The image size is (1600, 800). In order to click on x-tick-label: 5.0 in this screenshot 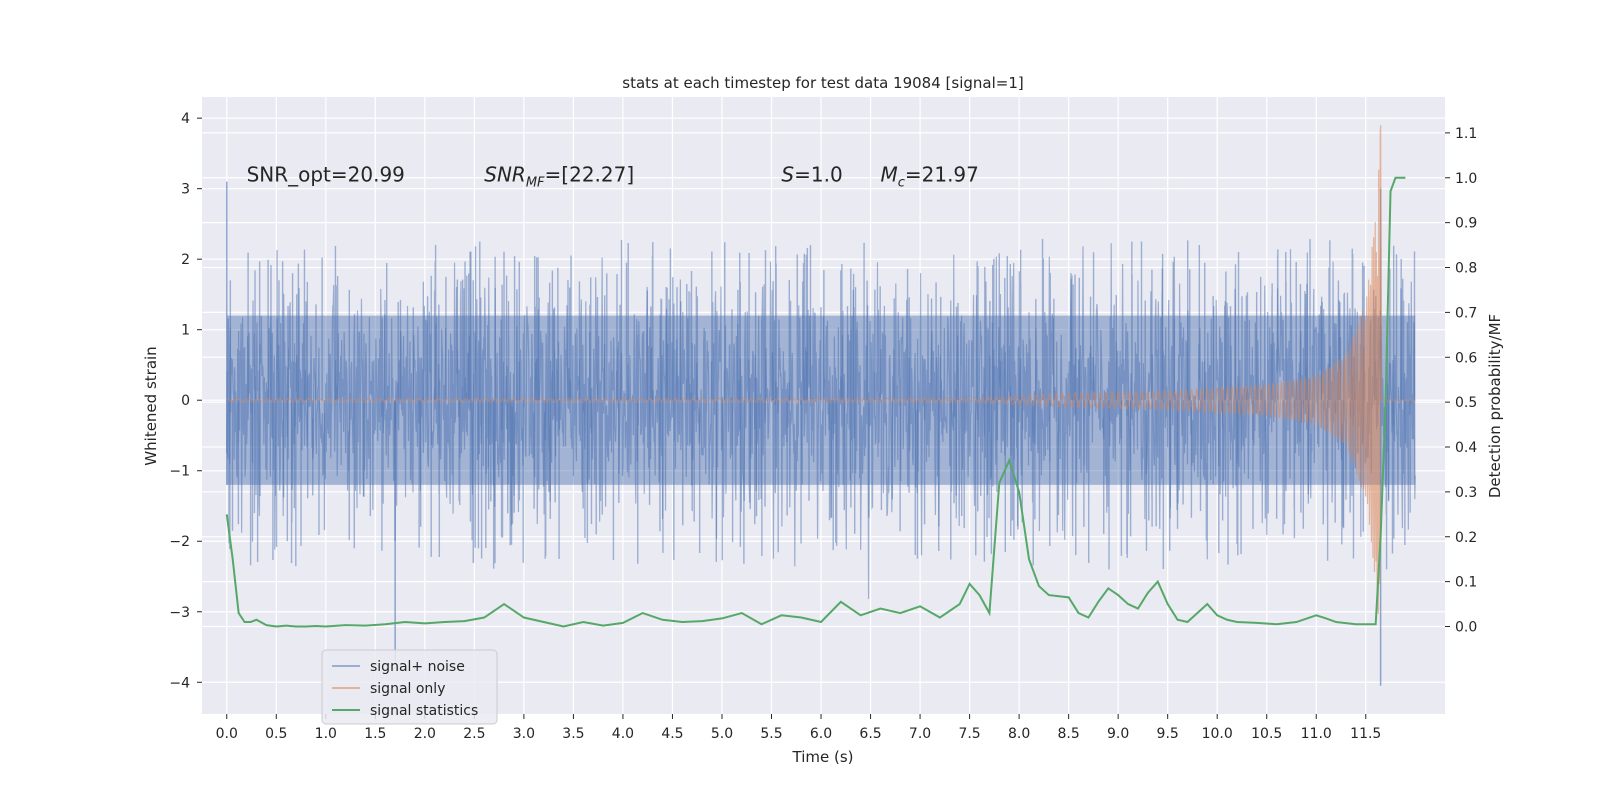, I will do `click(722, 734)`.